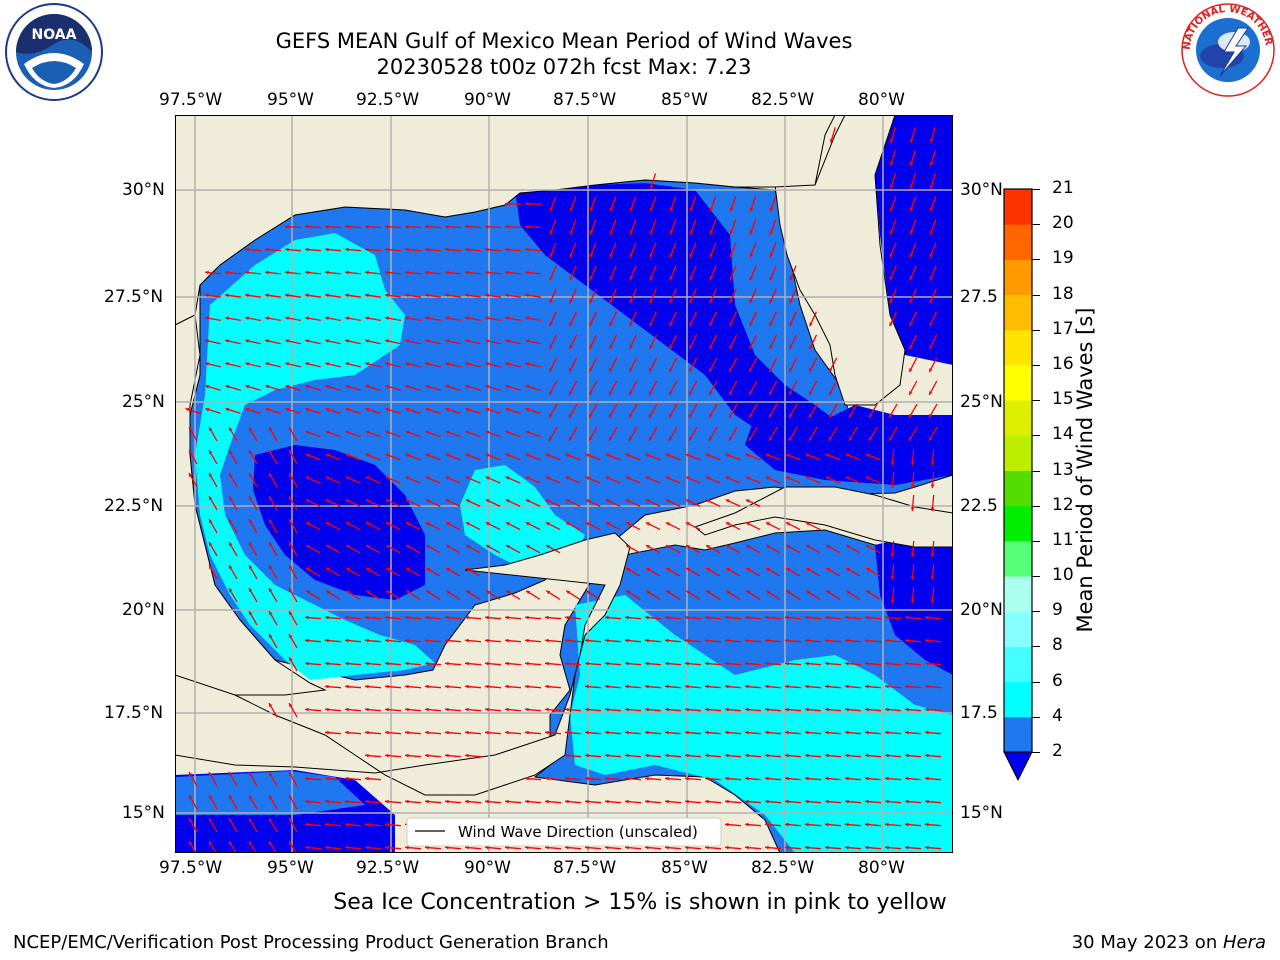 This screenshot has width=1280, height=960. What do you see at coordinates (1057, 645) in the screenshot?
I see `colorbar-tick-label: 8` at bounding box center [1057, 645].